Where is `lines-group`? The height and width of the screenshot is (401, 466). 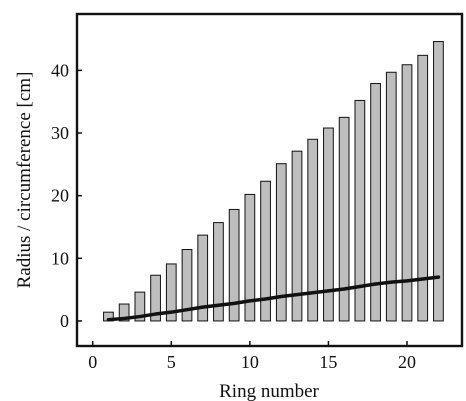 lines-group is located at coordinates (273, 298).